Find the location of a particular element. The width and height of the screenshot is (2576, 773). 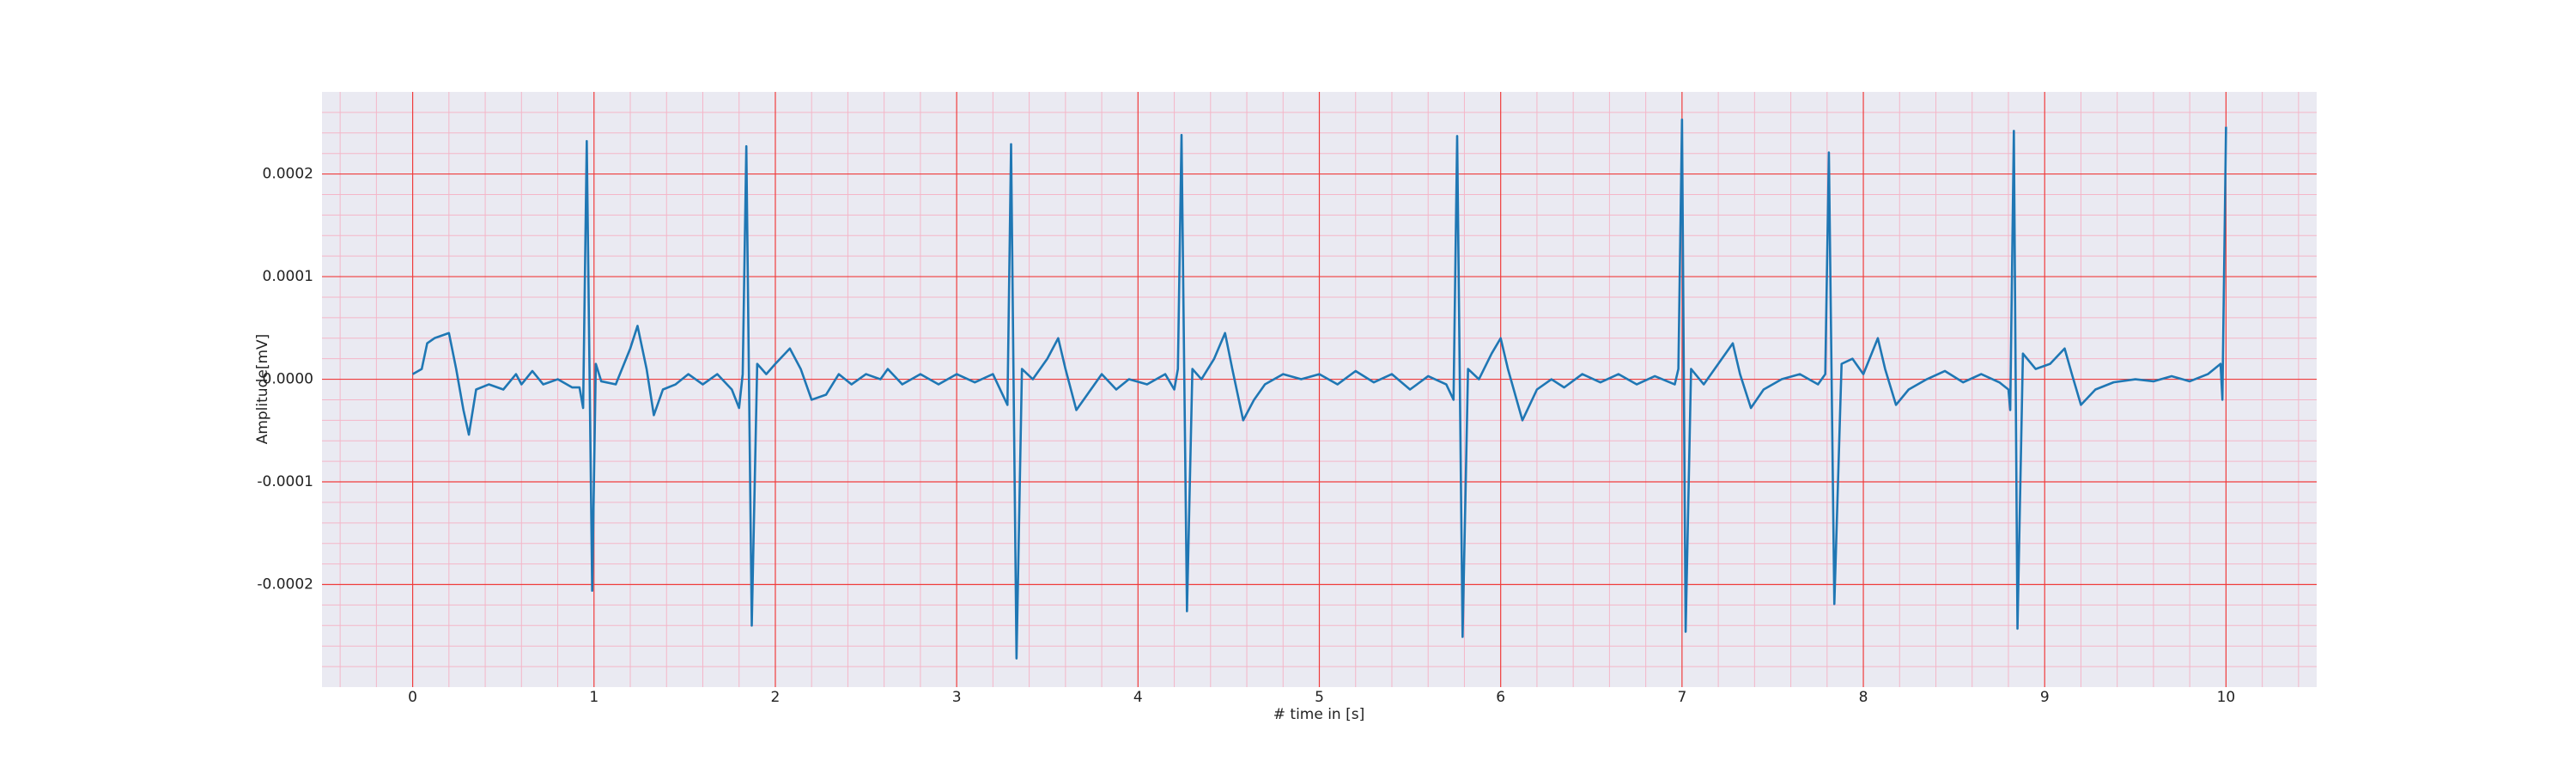

x-tick-label: 0 is located at coordinates (412, 697).